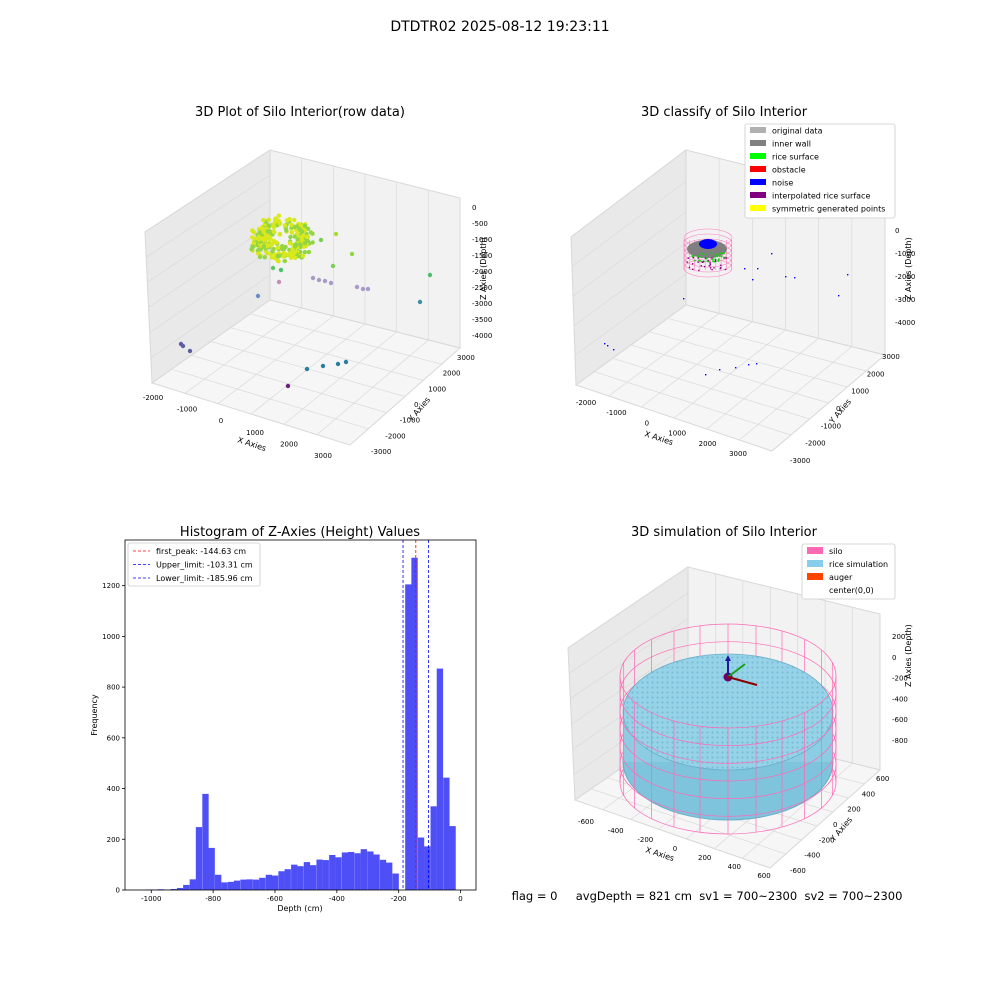 Image resolution: width=1000 pixels, height=1000 pixels. What do you see at coordinates (113, 789) in the screenshot?
I see `hist-ytick: 400` at bounding box center [113, 789].